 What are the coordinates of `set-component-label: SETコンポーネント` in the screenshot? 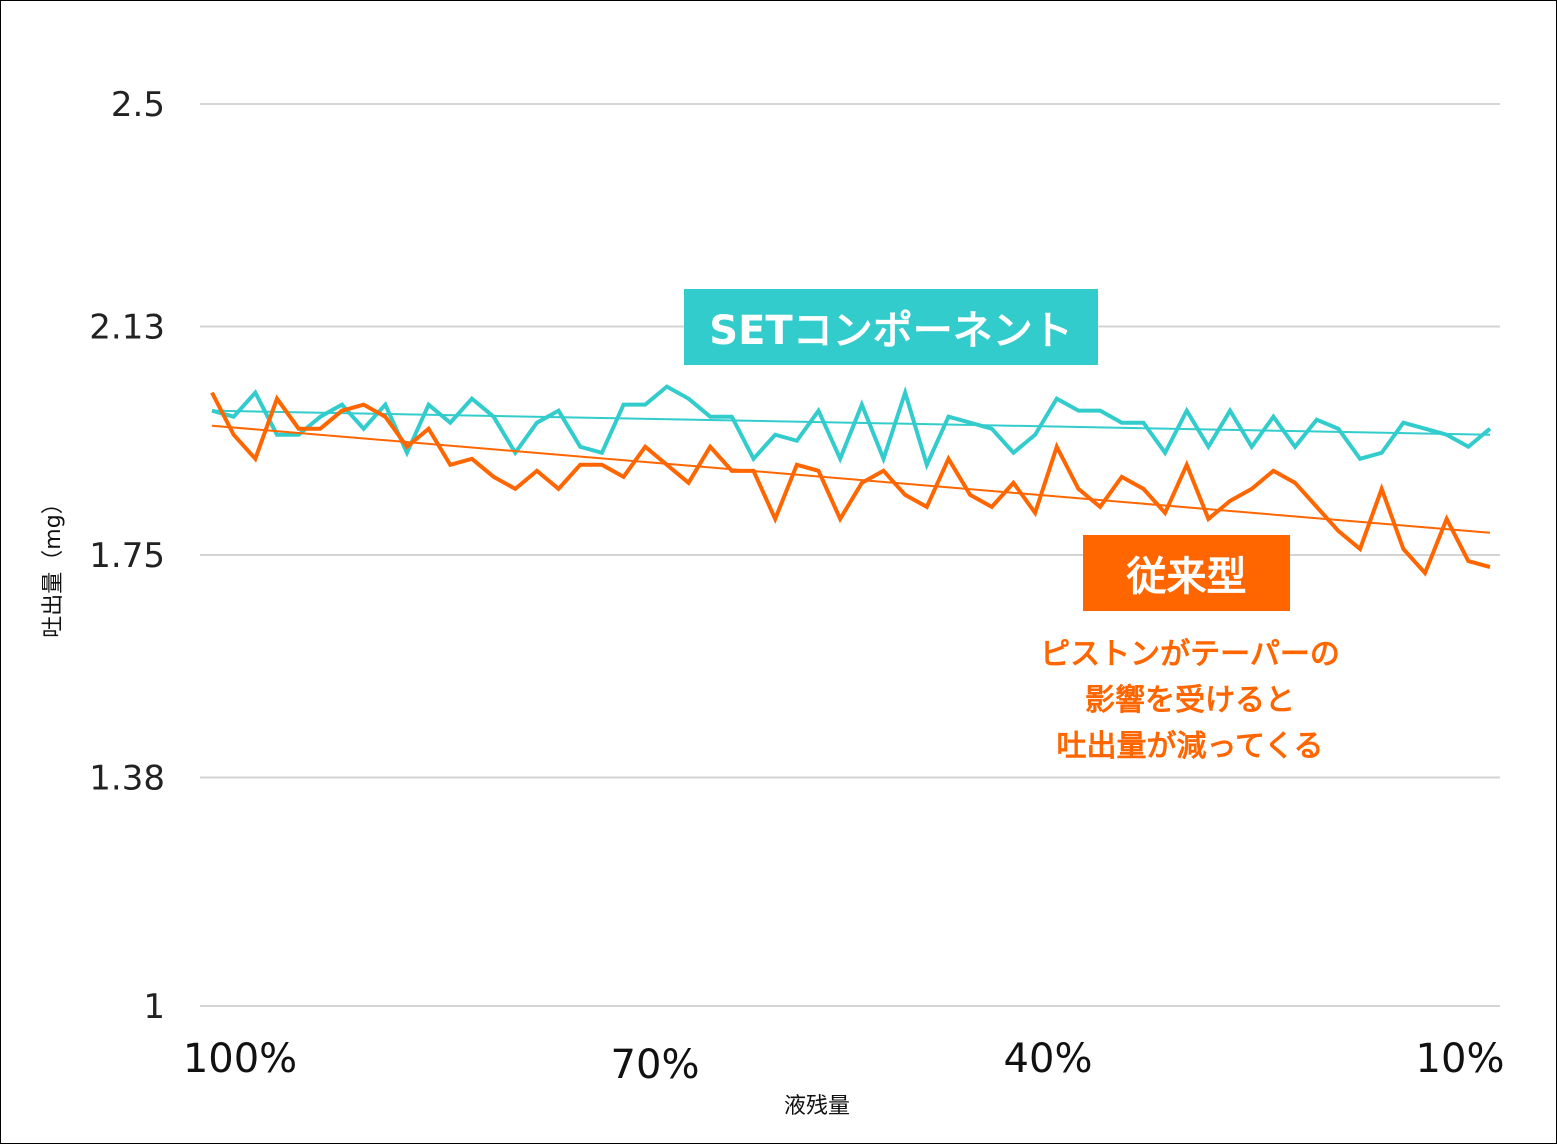 It's located at (891, 327).